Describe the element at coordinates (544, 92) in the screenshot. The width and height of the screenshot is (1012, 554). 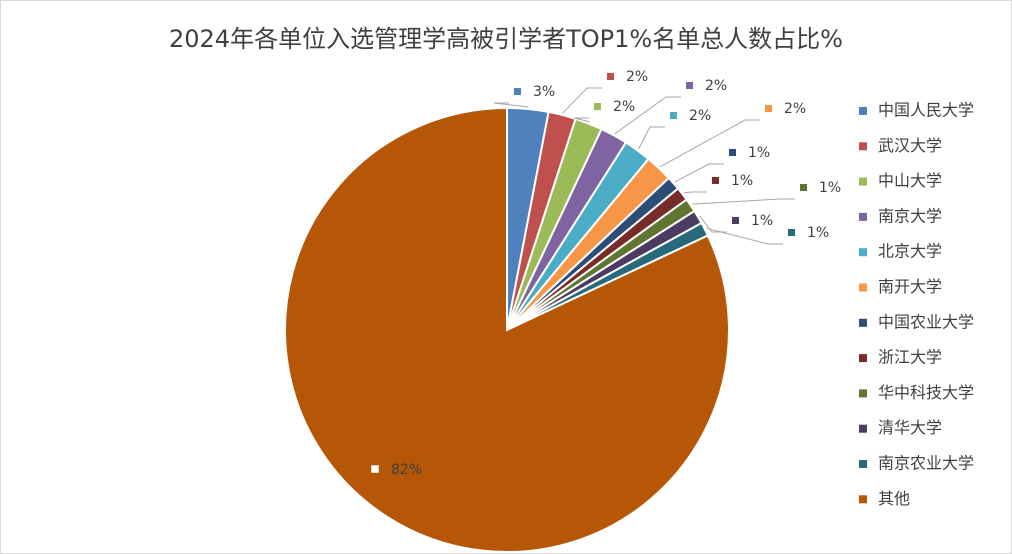
I see `data-label: 3%` at that location.